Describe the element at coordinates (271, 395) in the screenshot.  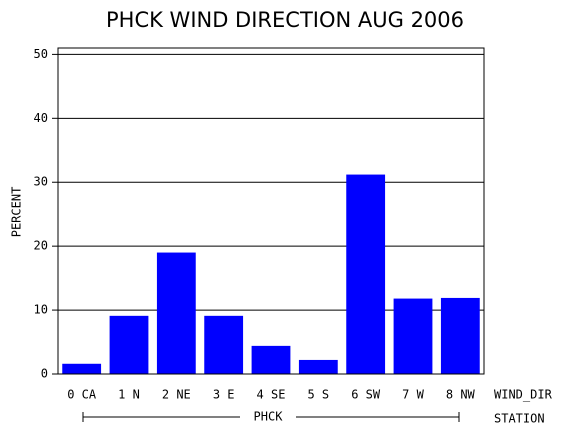
I see `x-tick-label: 4 SE` at that location.